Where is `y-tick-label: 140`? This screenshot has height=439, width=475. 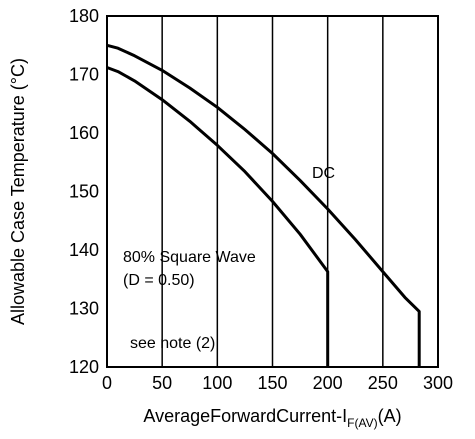
y-tick-label: 140 is located at coordinates (84, 250).